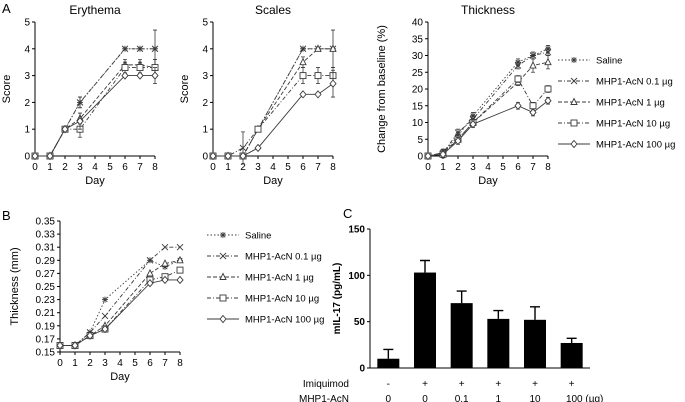 The image size is (685, 402). Describe the element at coordinates (120, 363) in the screenshot. I see `chart-thickness-mm-xtick-label: 4` at that location.